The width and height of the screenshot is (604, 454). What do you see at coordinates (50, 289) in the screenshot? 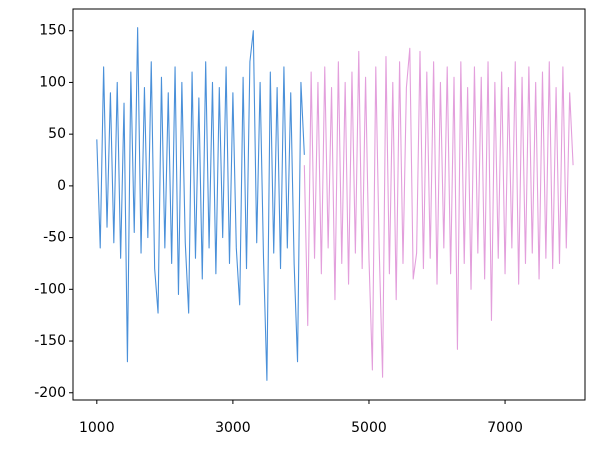
I see `y-tick-label: -100` at bounding box center [50, 289].